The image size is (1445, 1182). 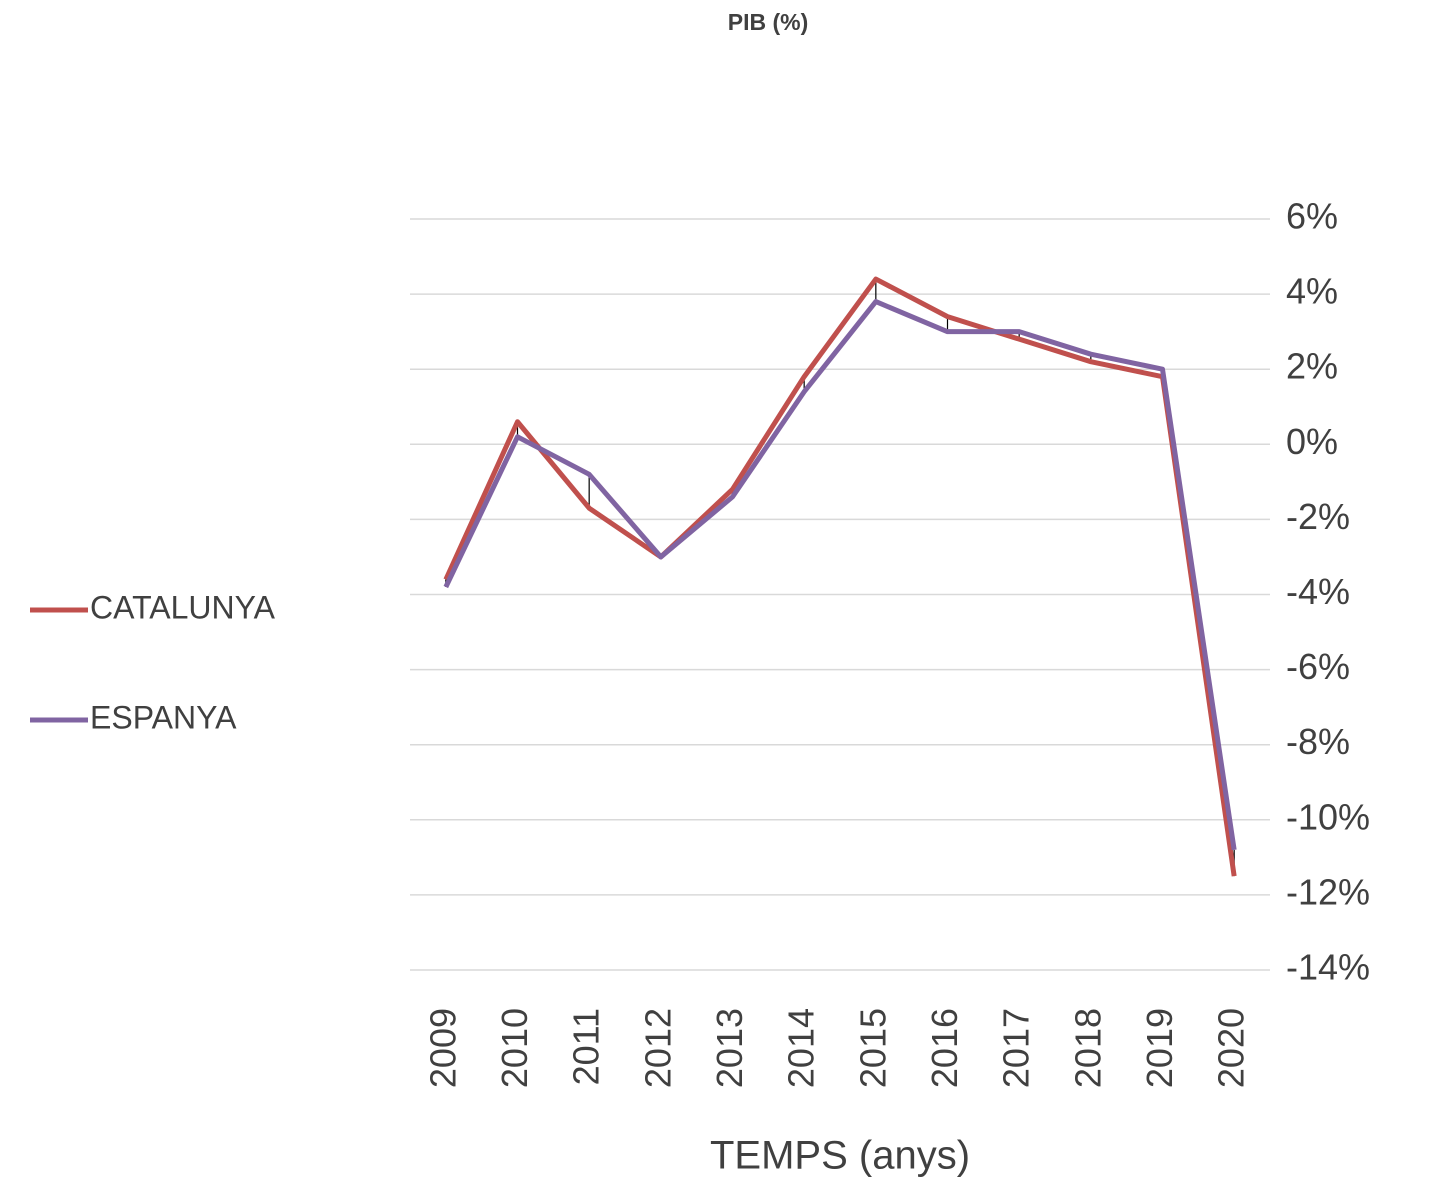 I want to click on x-tick-label: 2018, so click(x=1087, y=1048).